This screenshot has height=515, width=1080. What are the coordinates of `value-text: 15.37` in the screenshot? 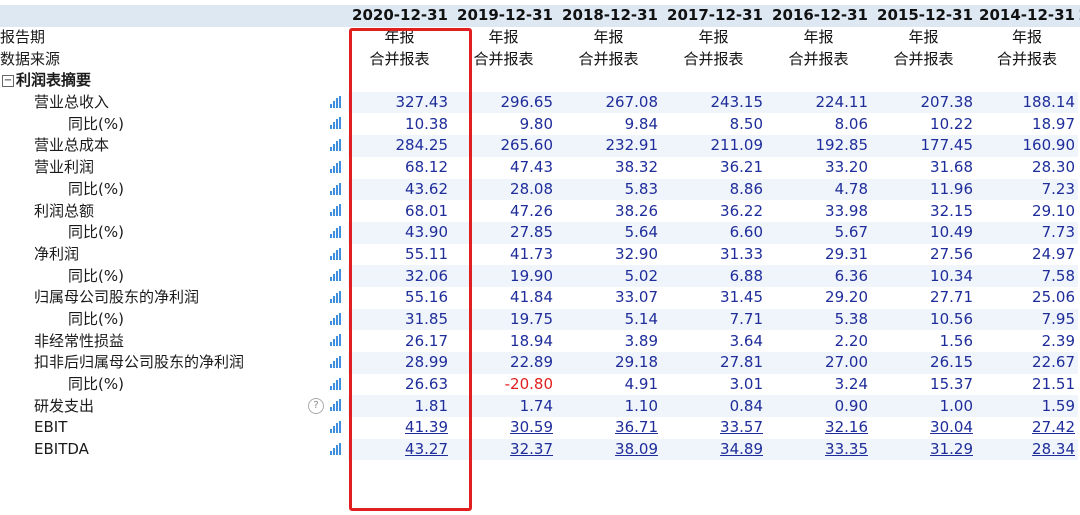 It's located at (951, 384).